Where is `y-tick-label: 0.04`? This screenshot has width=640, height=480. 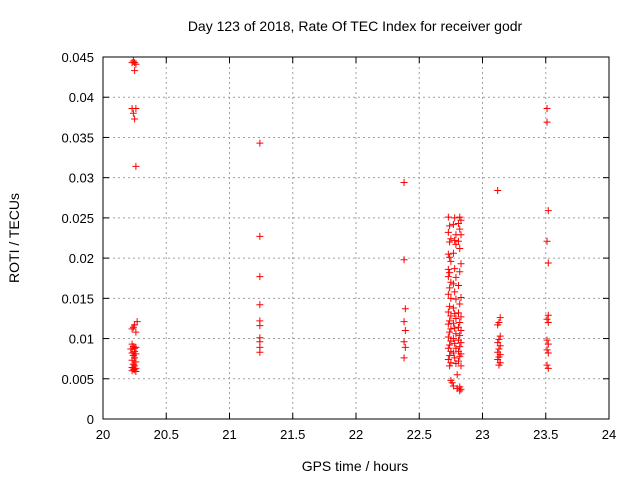 y-tick-label: 0.04 is located at coordinates (81, 97).